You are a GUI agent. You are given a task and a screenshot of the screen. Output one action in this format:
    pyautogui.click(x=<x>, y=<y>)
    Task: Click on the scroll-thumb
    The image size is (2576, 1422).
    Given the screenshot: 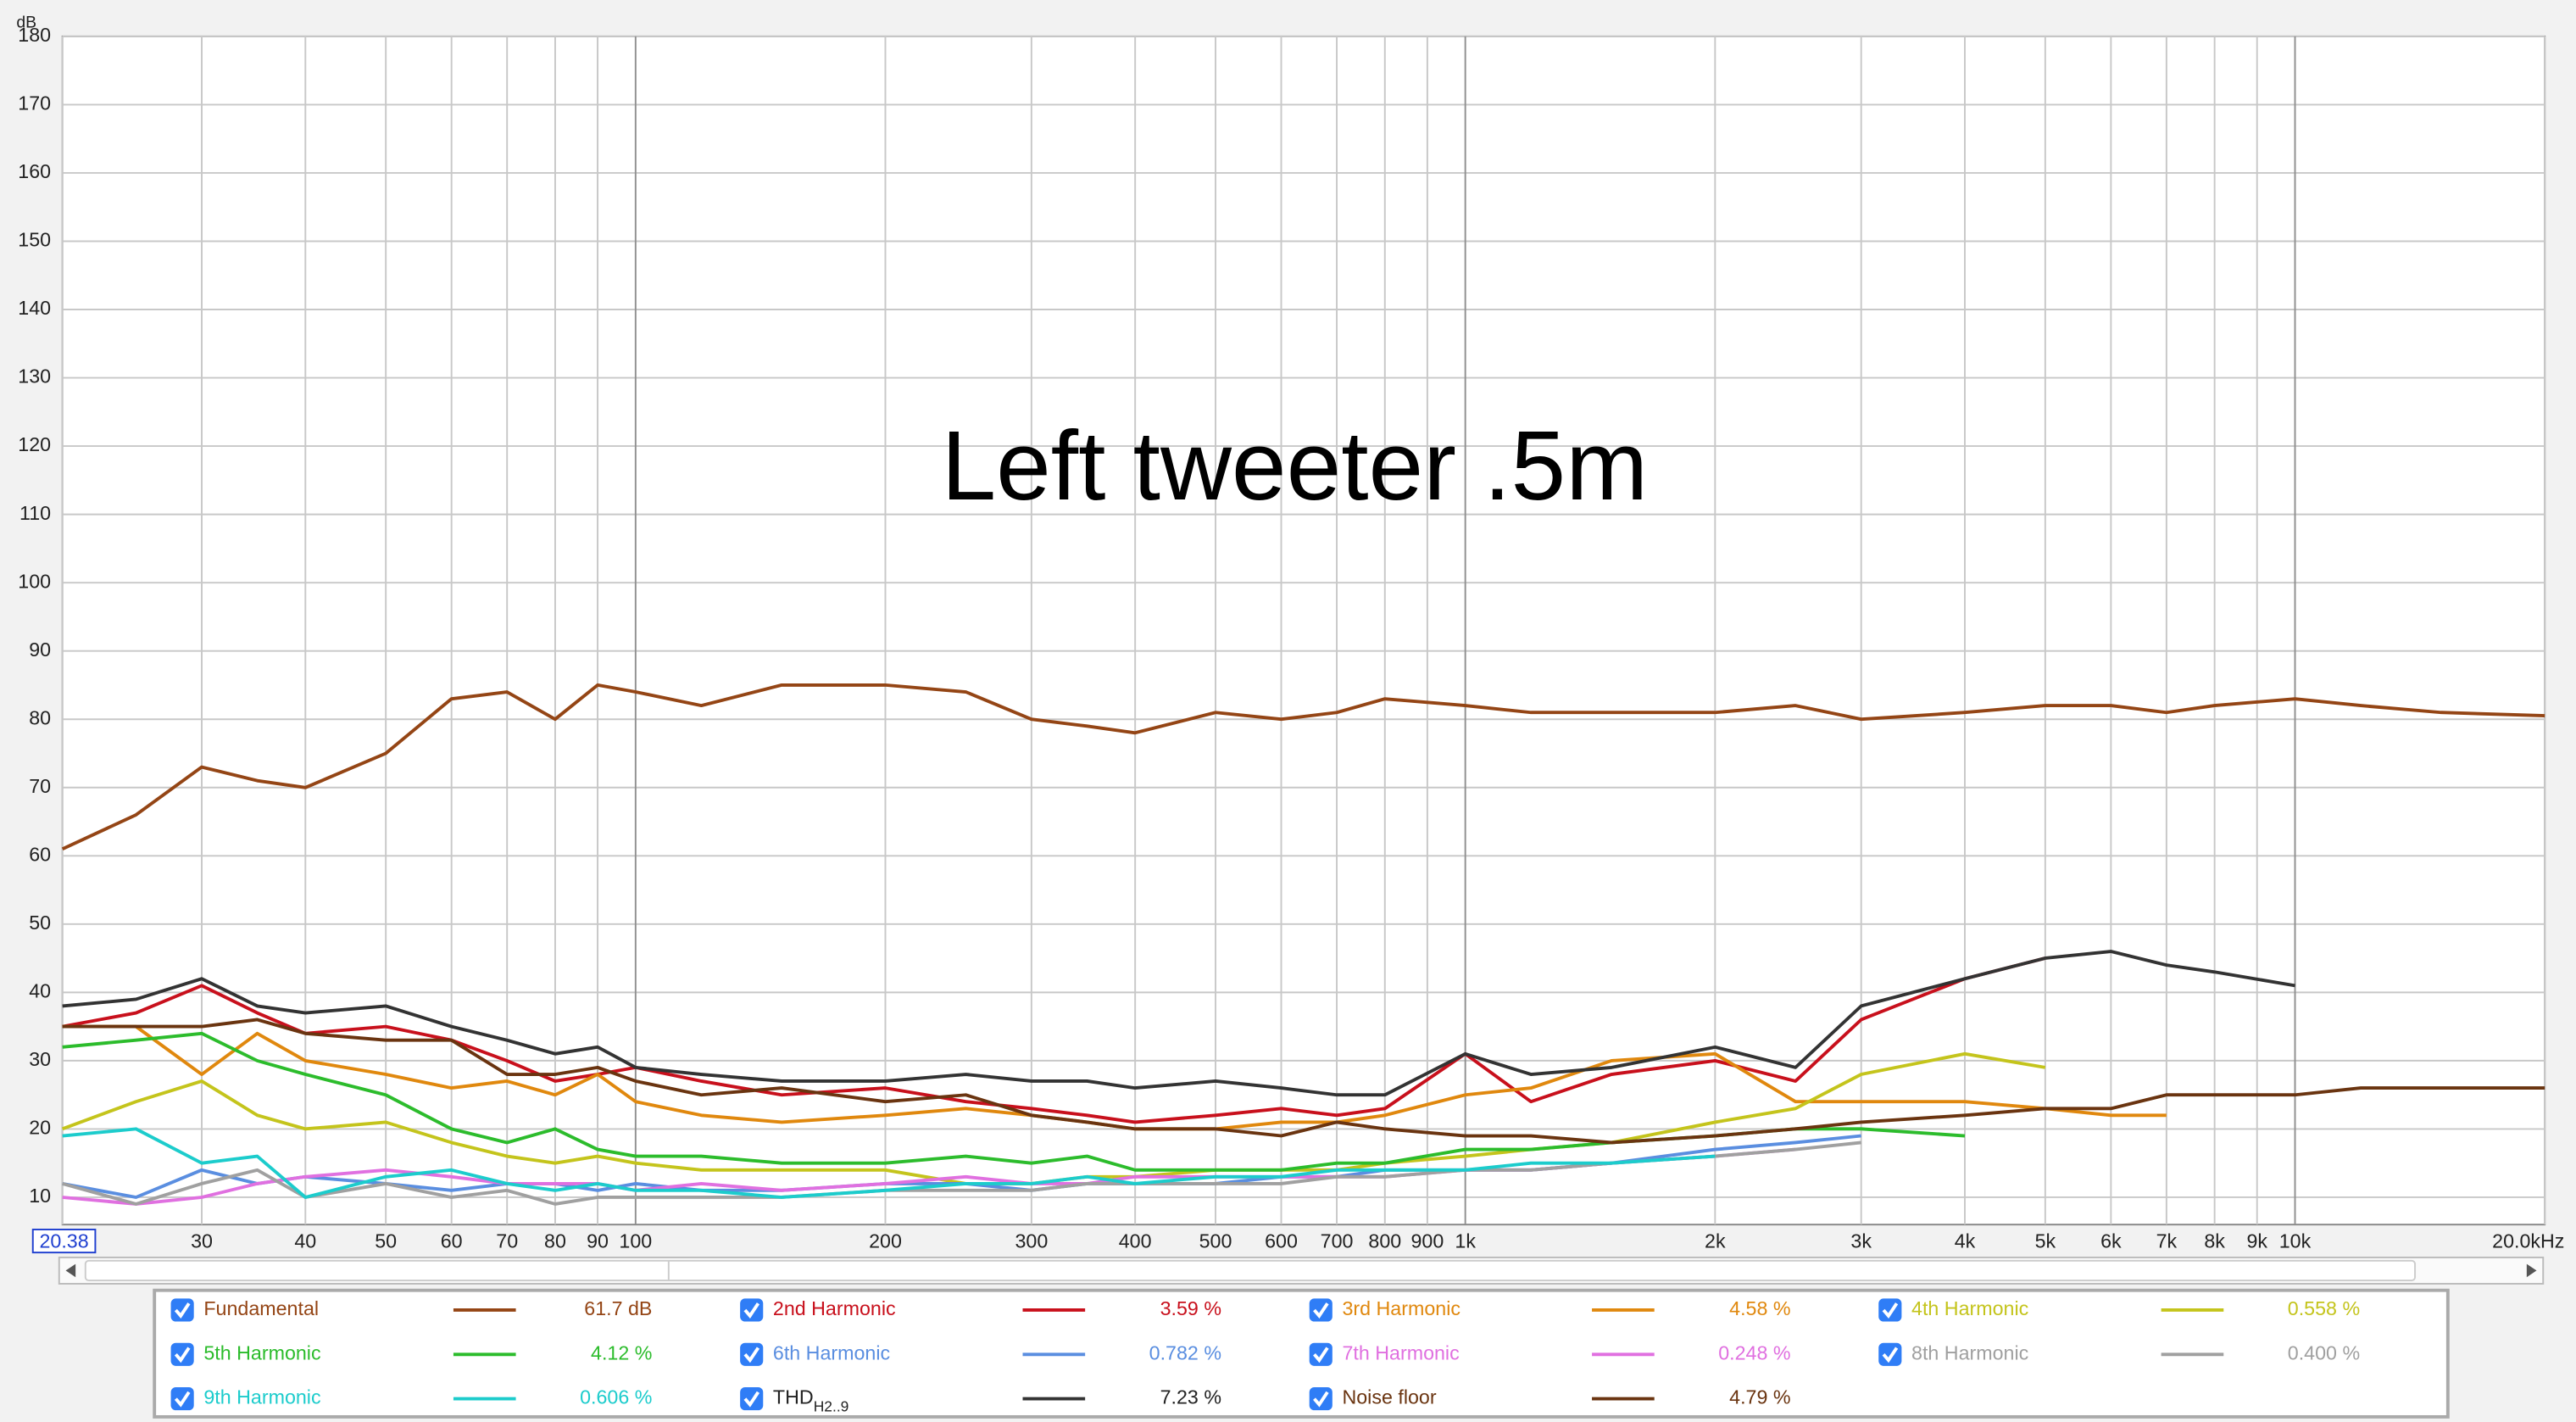 What is the action you would take?
    pyautogui.click(x=1250, y=1270)
    